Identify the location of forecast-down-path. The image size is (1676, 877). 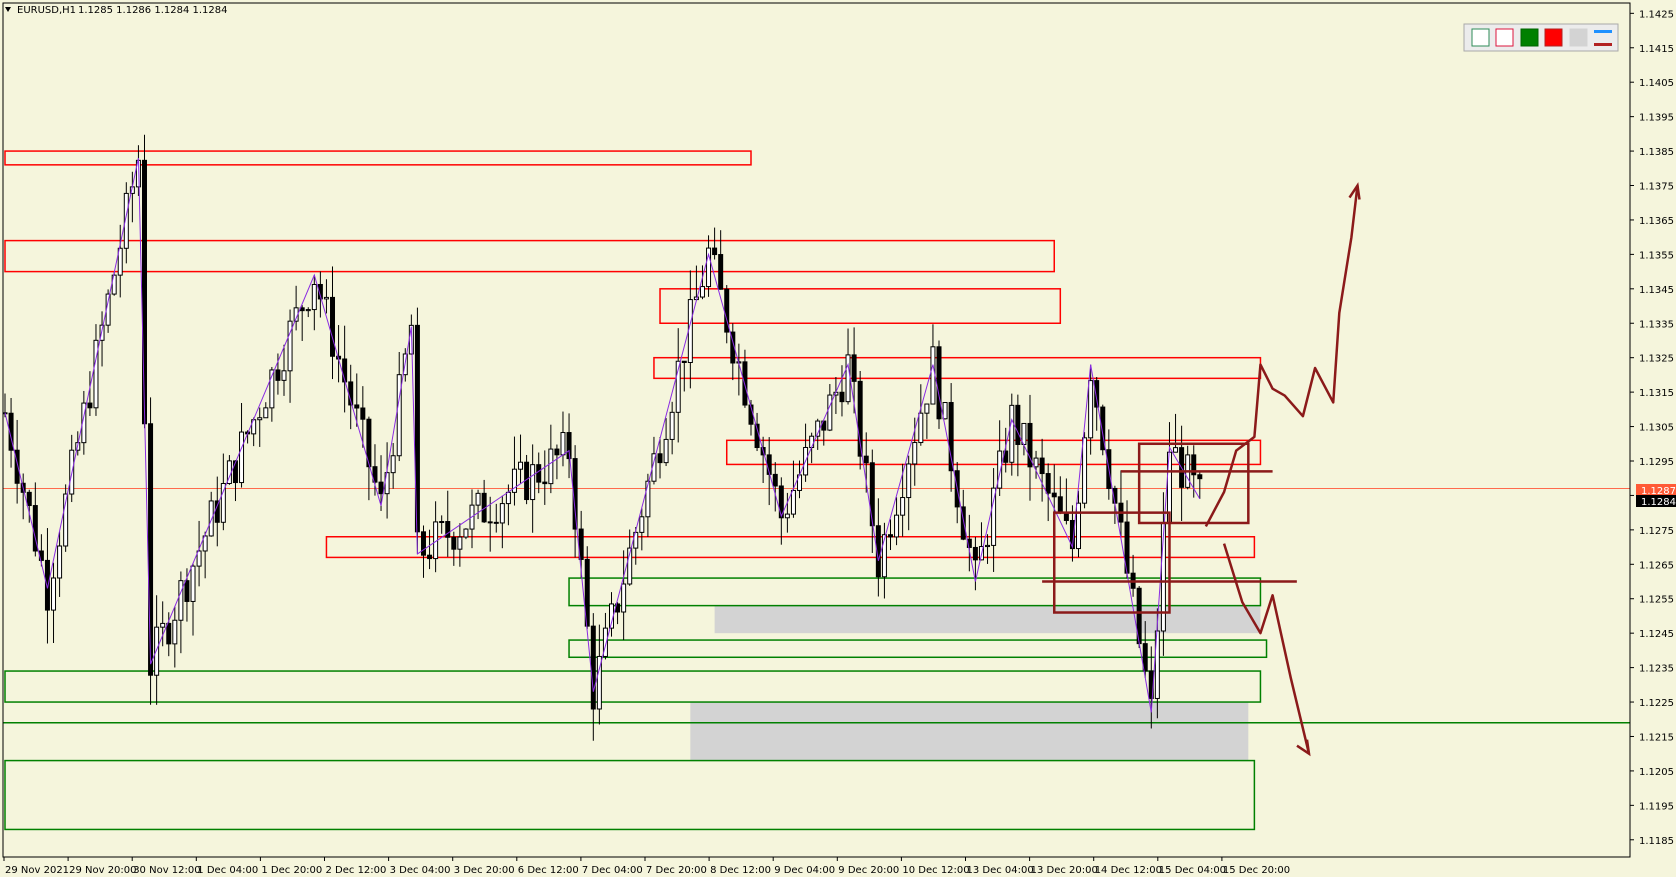
(1266, 648).